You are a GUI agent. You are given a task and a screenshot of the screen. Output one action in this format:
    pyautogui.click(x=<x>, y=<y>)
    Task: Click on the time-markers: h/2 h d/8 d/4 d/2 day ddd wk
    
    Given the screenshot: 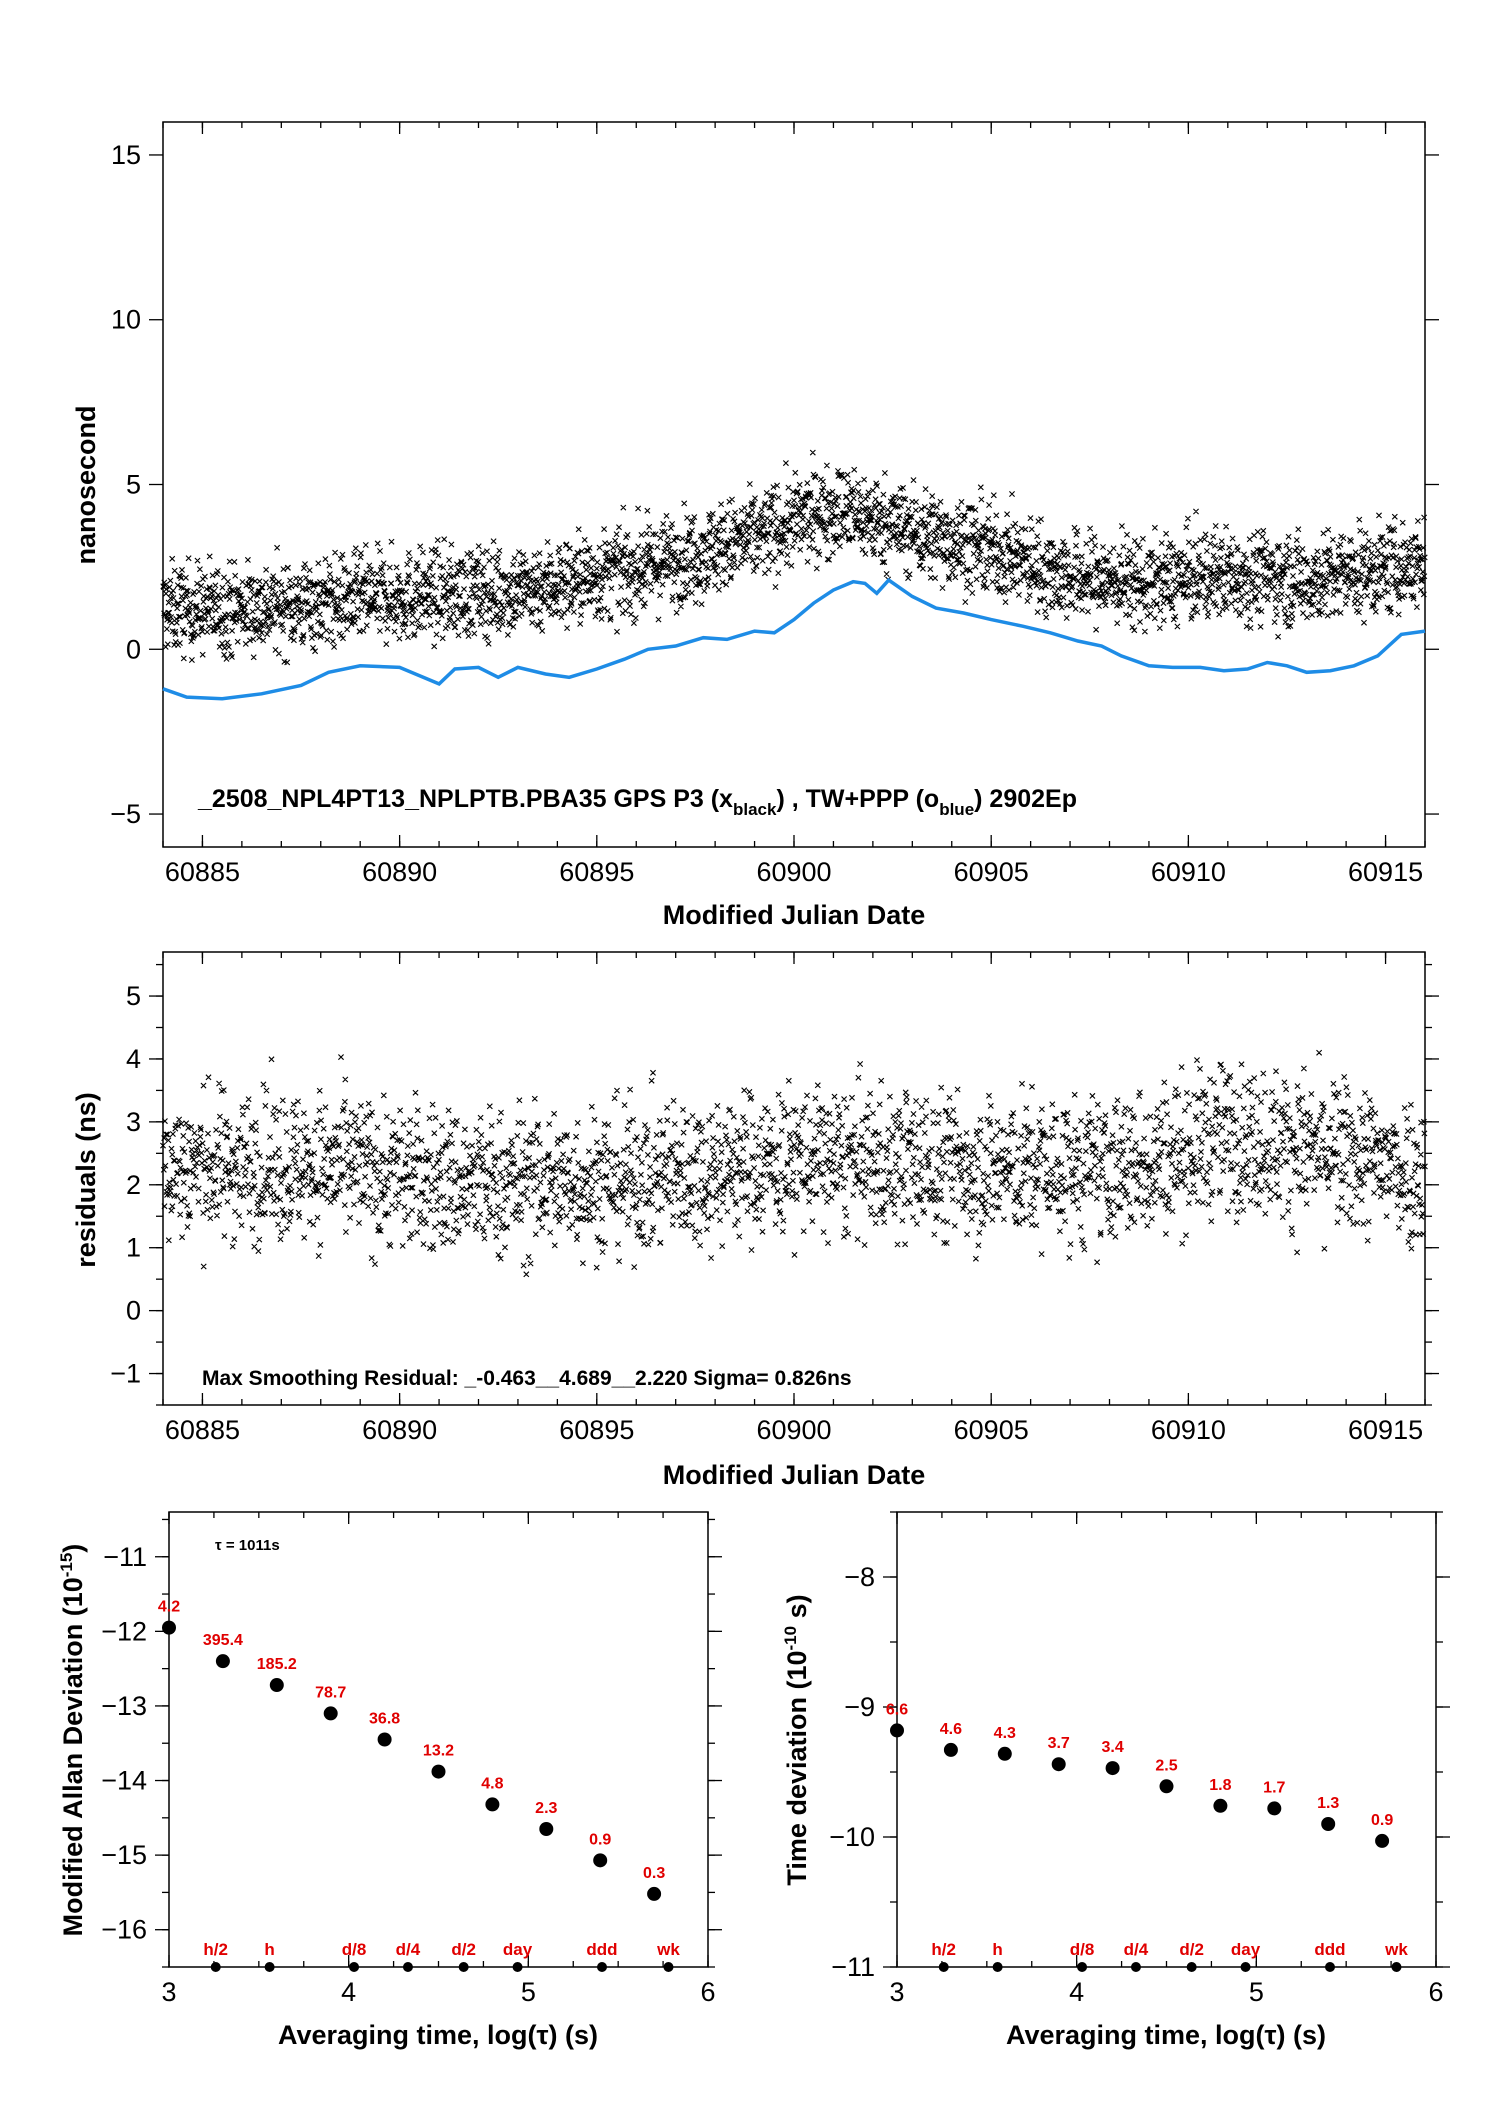 What is the action you would take?
    pyautogui.click(x=441, y=1956)
    